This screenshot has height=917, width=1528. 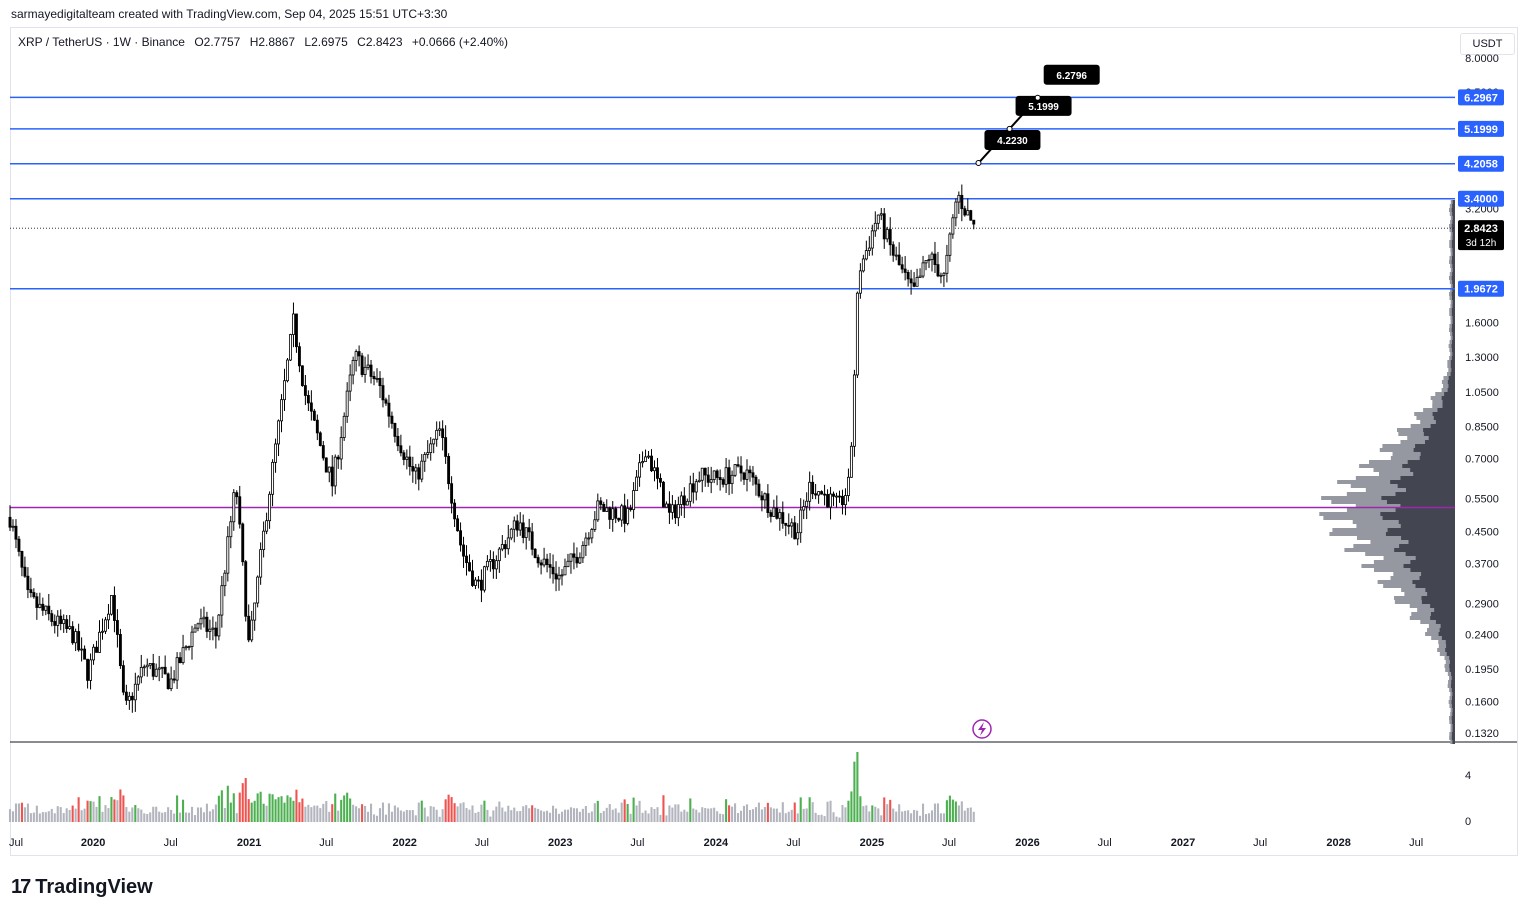 I want to click on bar-countdown-label: 3d 12h, so click(x=1481, y=243).